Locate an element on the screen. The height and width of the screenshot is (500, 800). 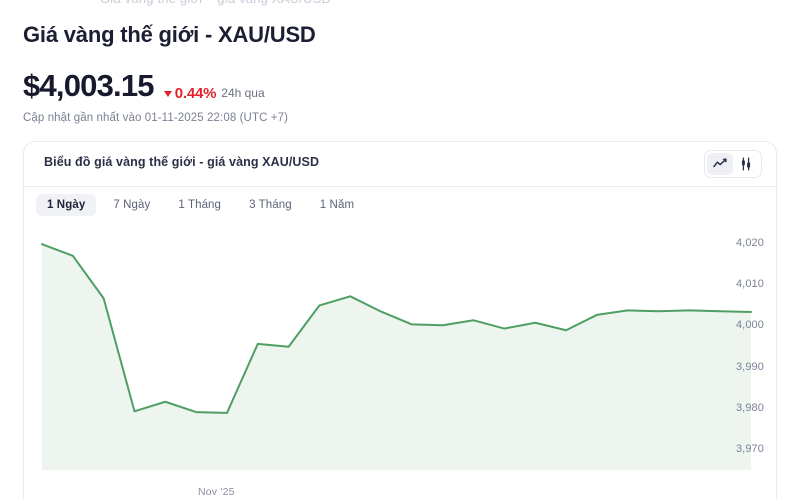
line-chart-icon is located at coordinates (720, 164).